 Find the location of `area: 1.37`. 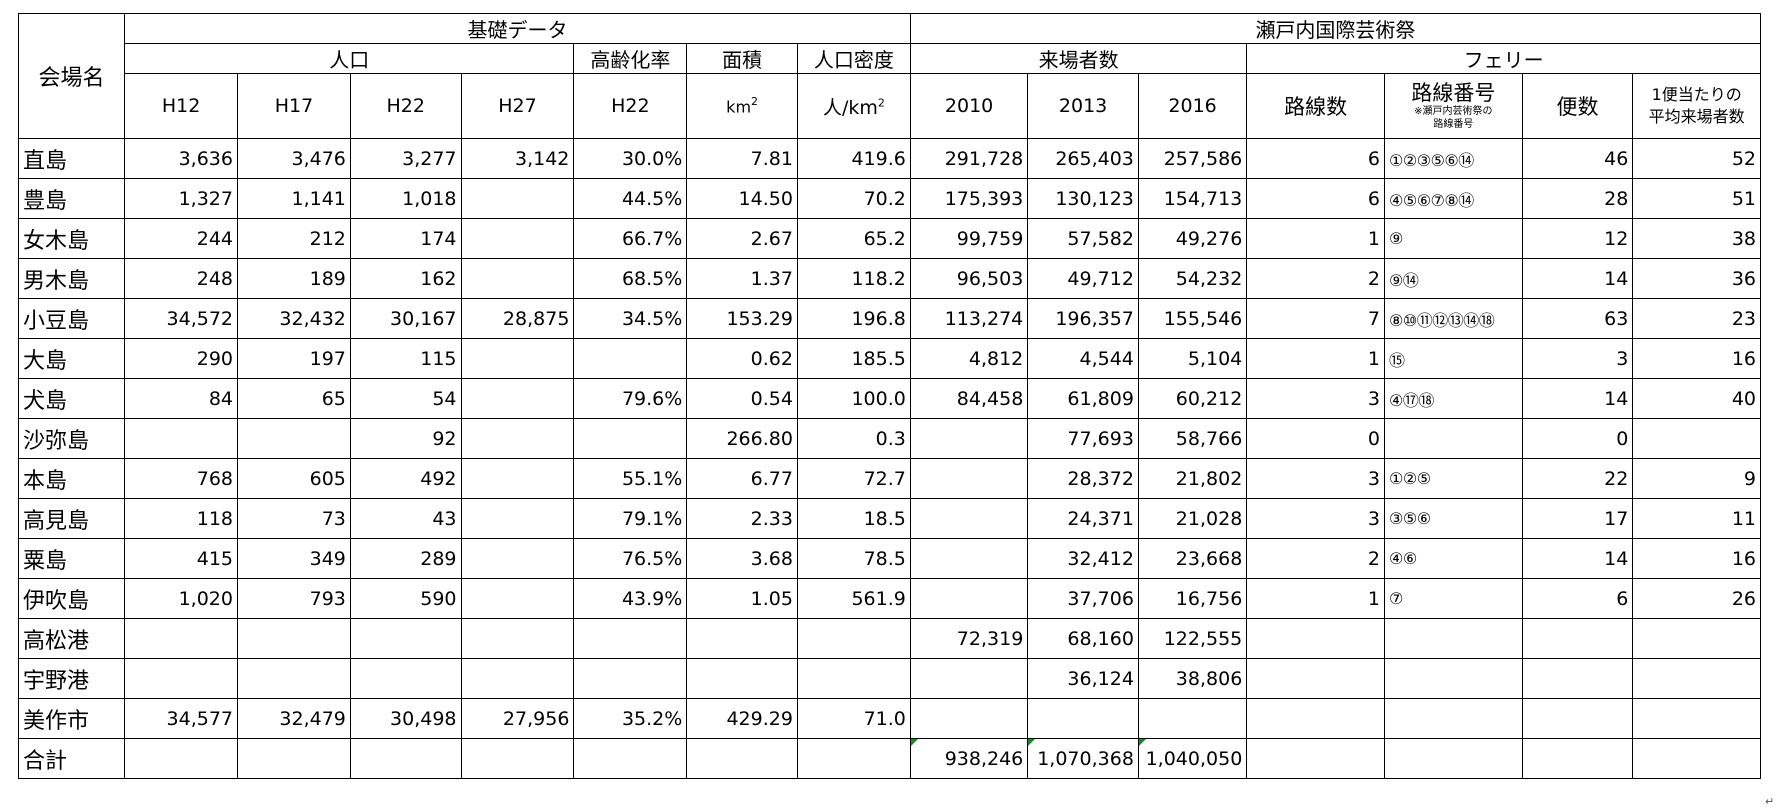

area: 1.37 is located at coordinates (742, 278).